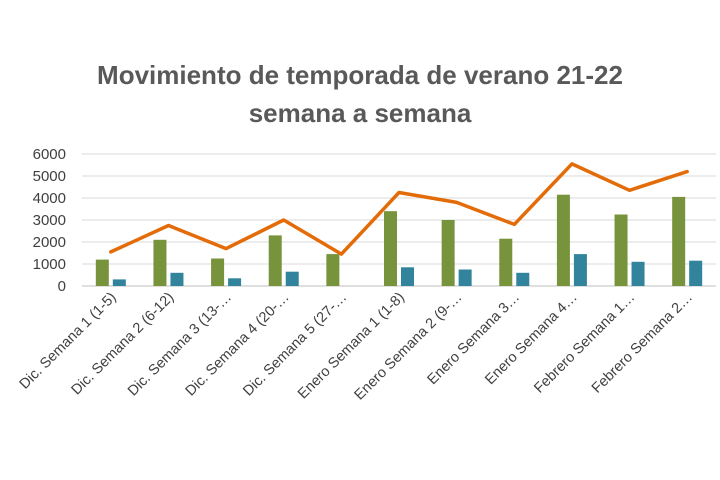 Image resolution: width=720 pixels, height=480 pixels. Describe the element at coordinates (360, 113) in the screenshot. I see `chart-title-line-2: semana a semana` at that location.